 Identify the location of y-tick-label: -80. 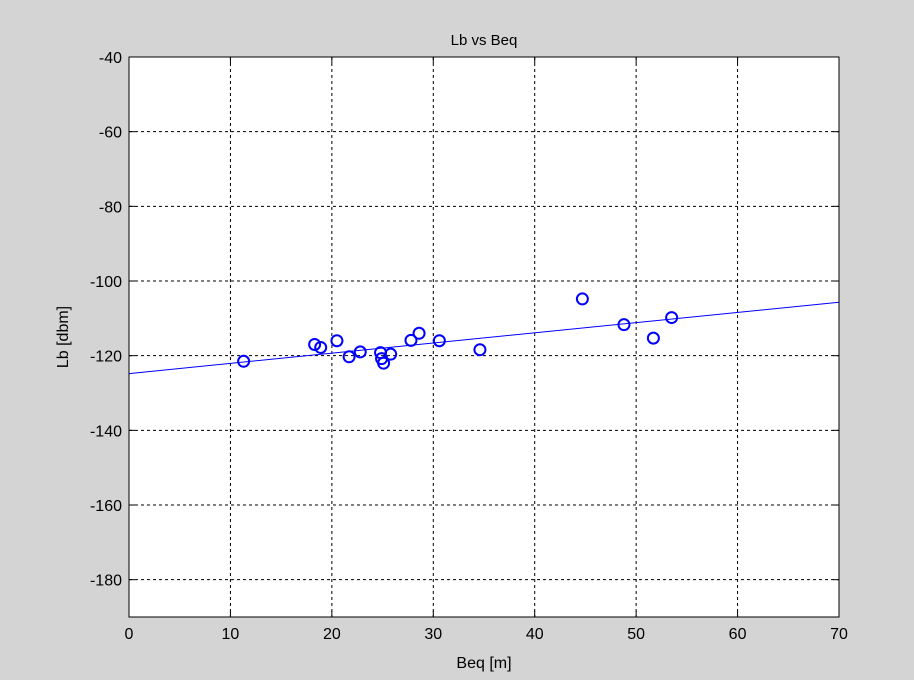
(110, 207).